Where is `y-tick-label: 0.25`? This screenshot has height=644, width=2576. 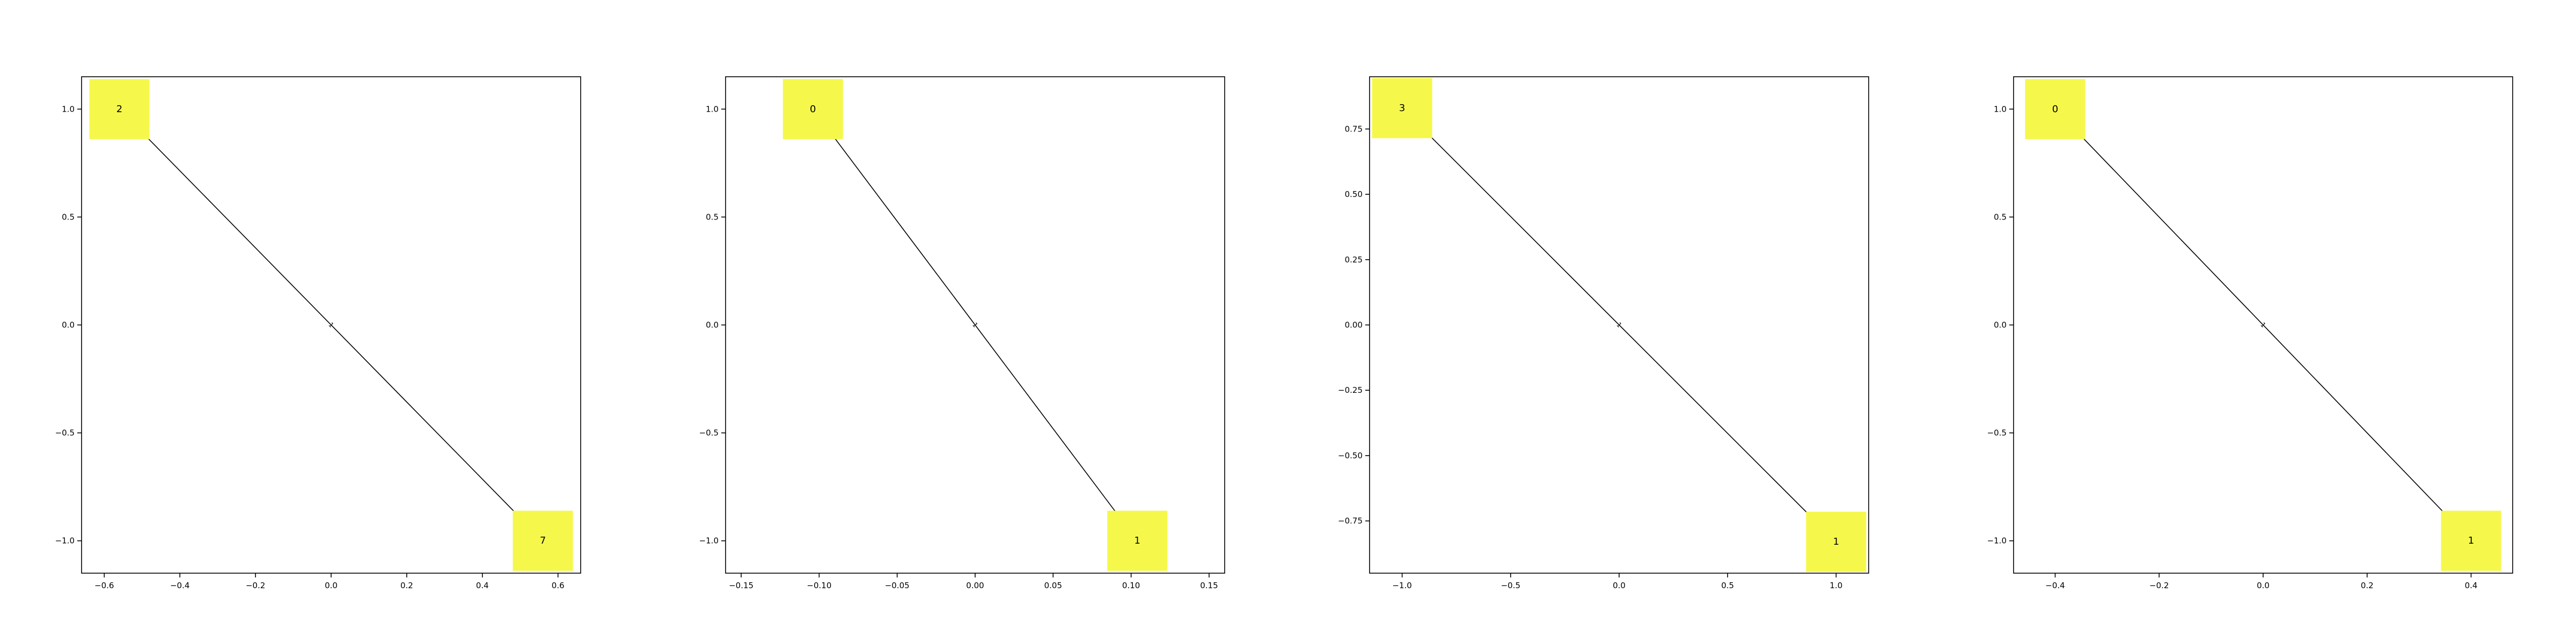 y-tick-label: 0.25 is located at coordinates (1354, 260).